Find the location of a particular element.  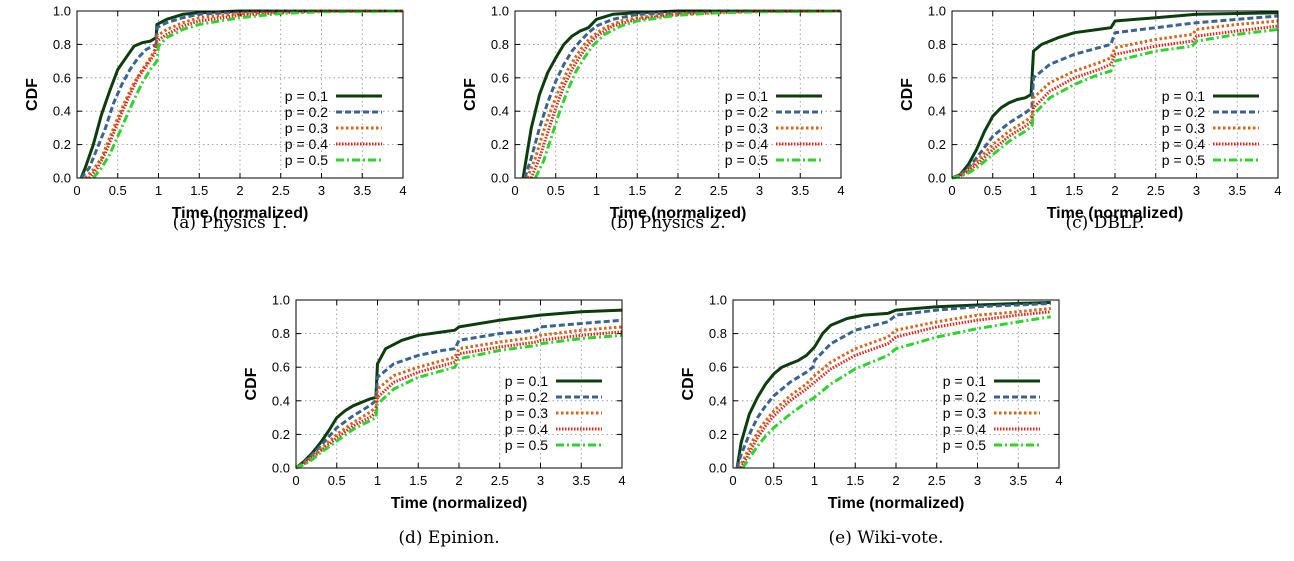

legend-label: p = 0.3 is located at coordinates (964, 413).